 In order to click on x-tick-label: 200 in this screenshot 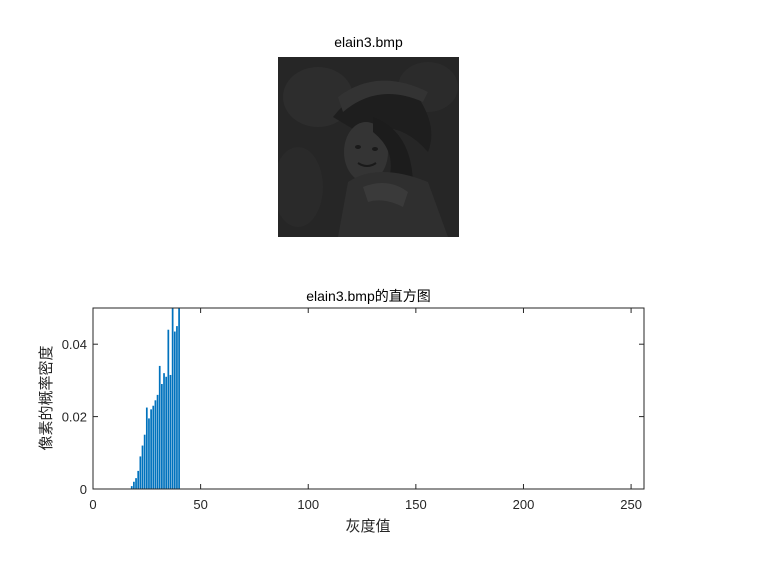, I will do `click(524, 504)`.